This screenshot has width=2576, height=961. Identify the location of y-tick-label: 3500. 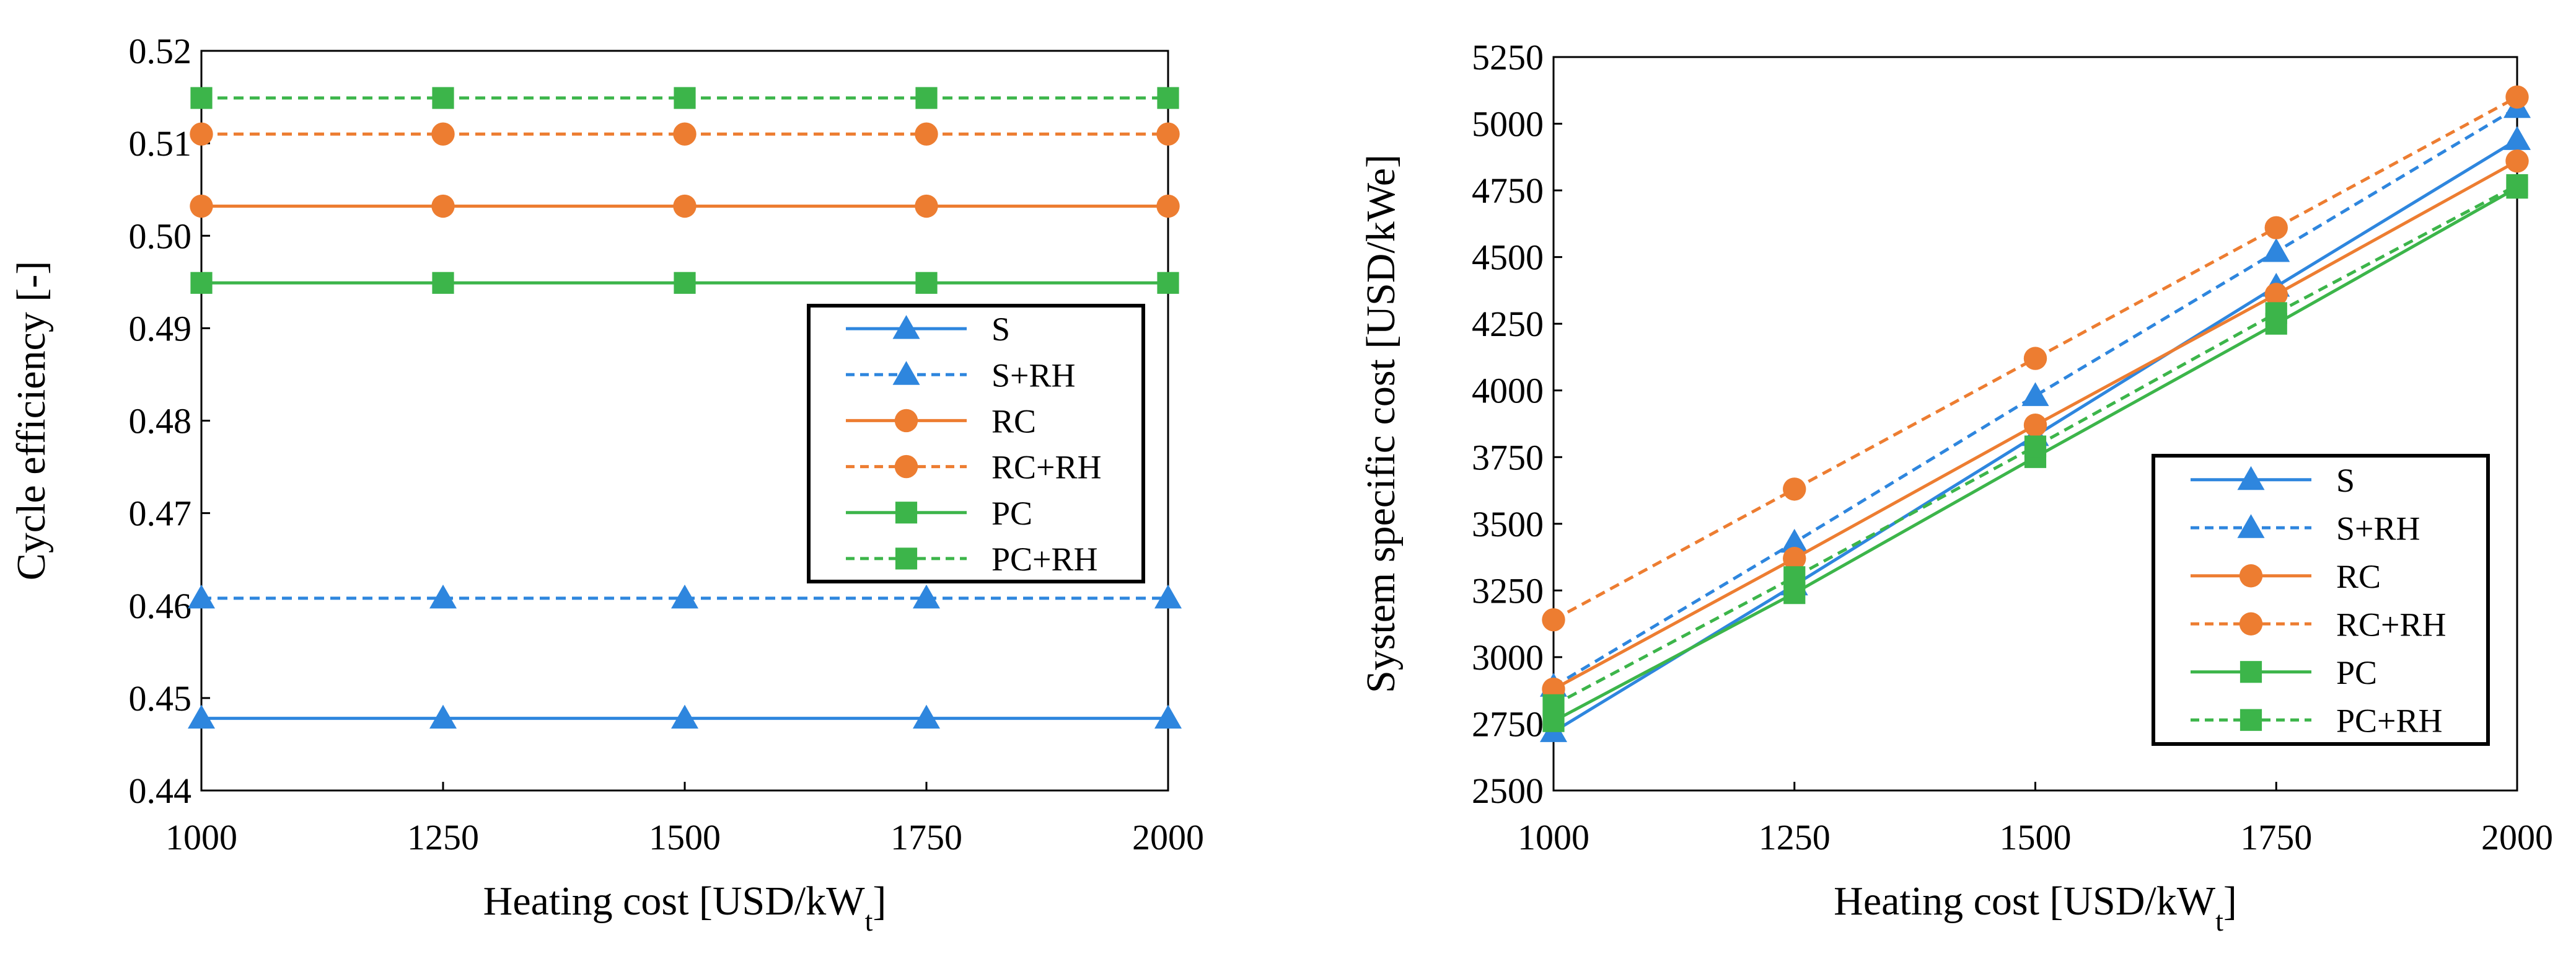
(1508, 524).